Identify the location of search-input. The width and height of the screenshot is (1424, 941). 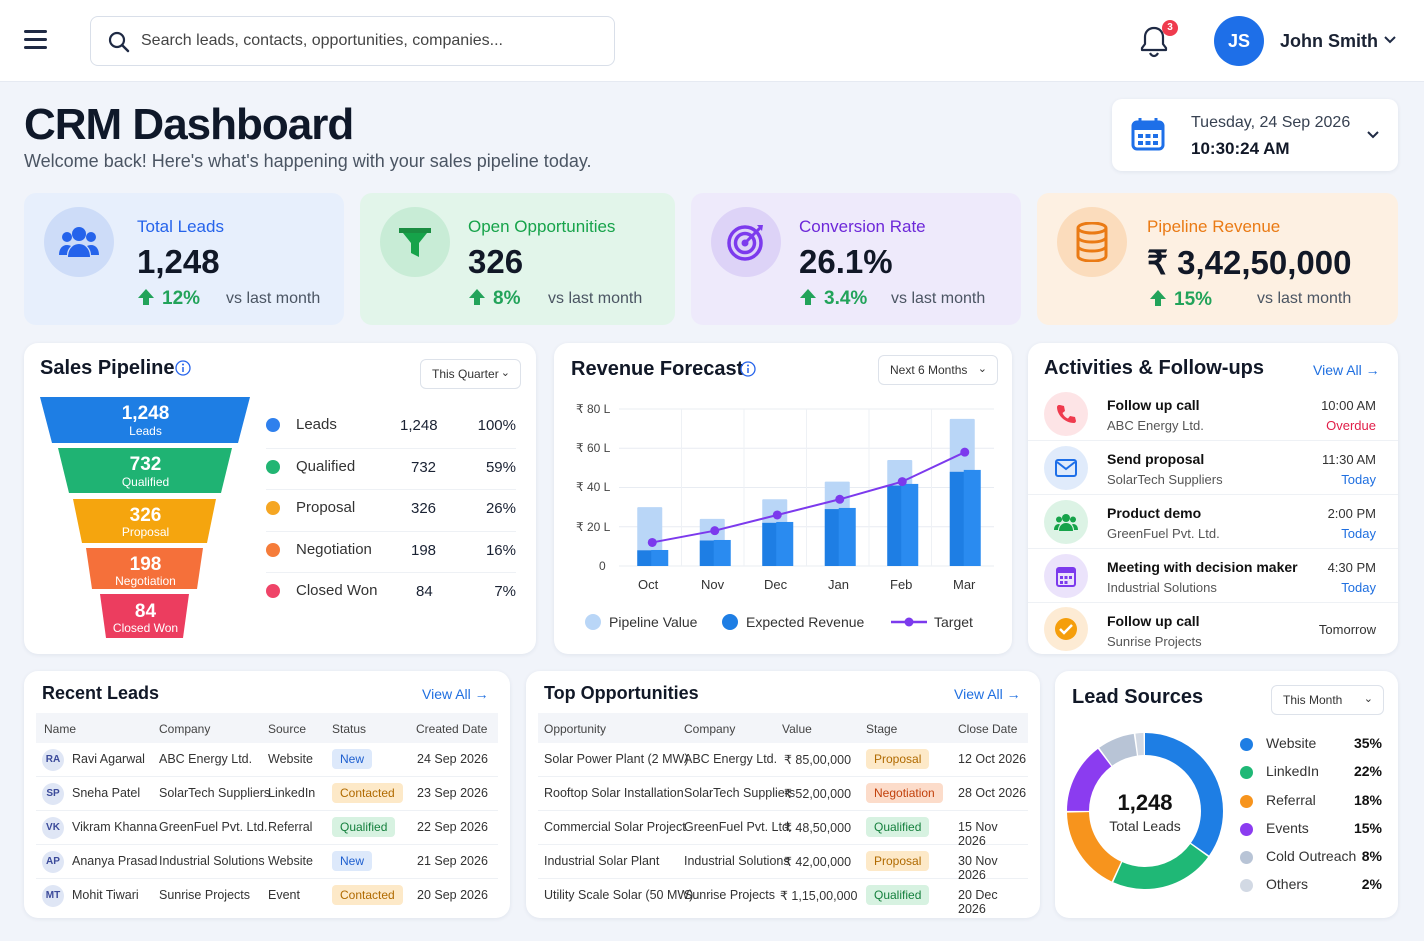
(366, 41).